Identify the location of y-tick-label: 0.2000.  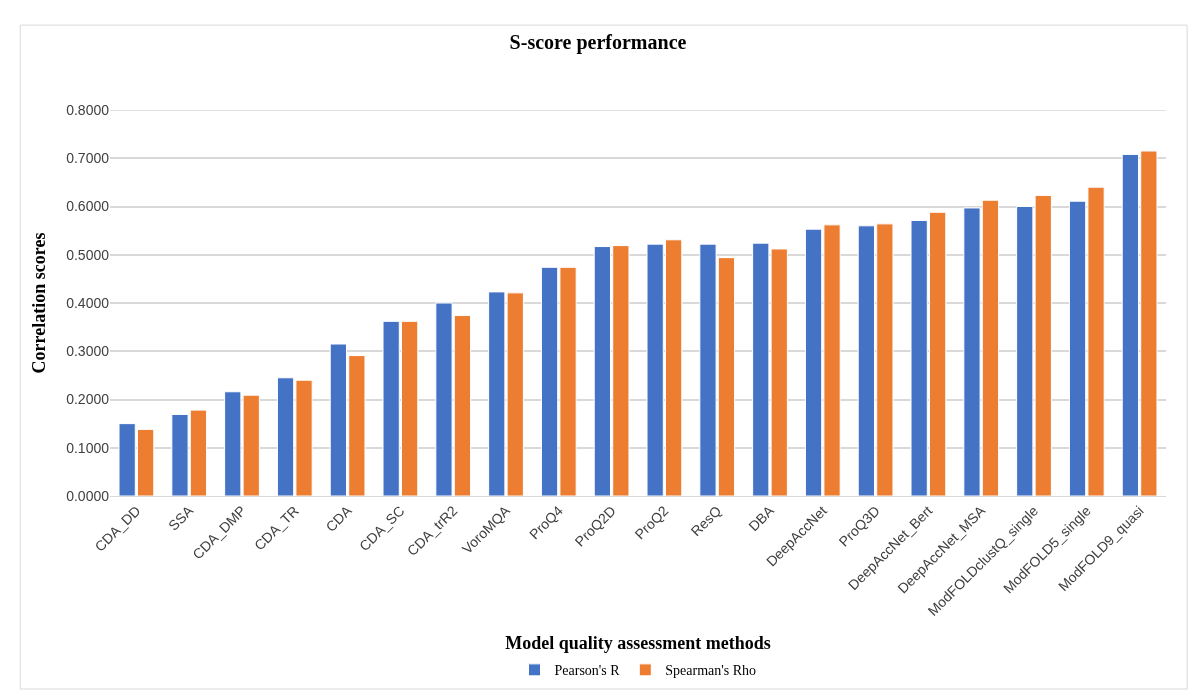
(88, 399).